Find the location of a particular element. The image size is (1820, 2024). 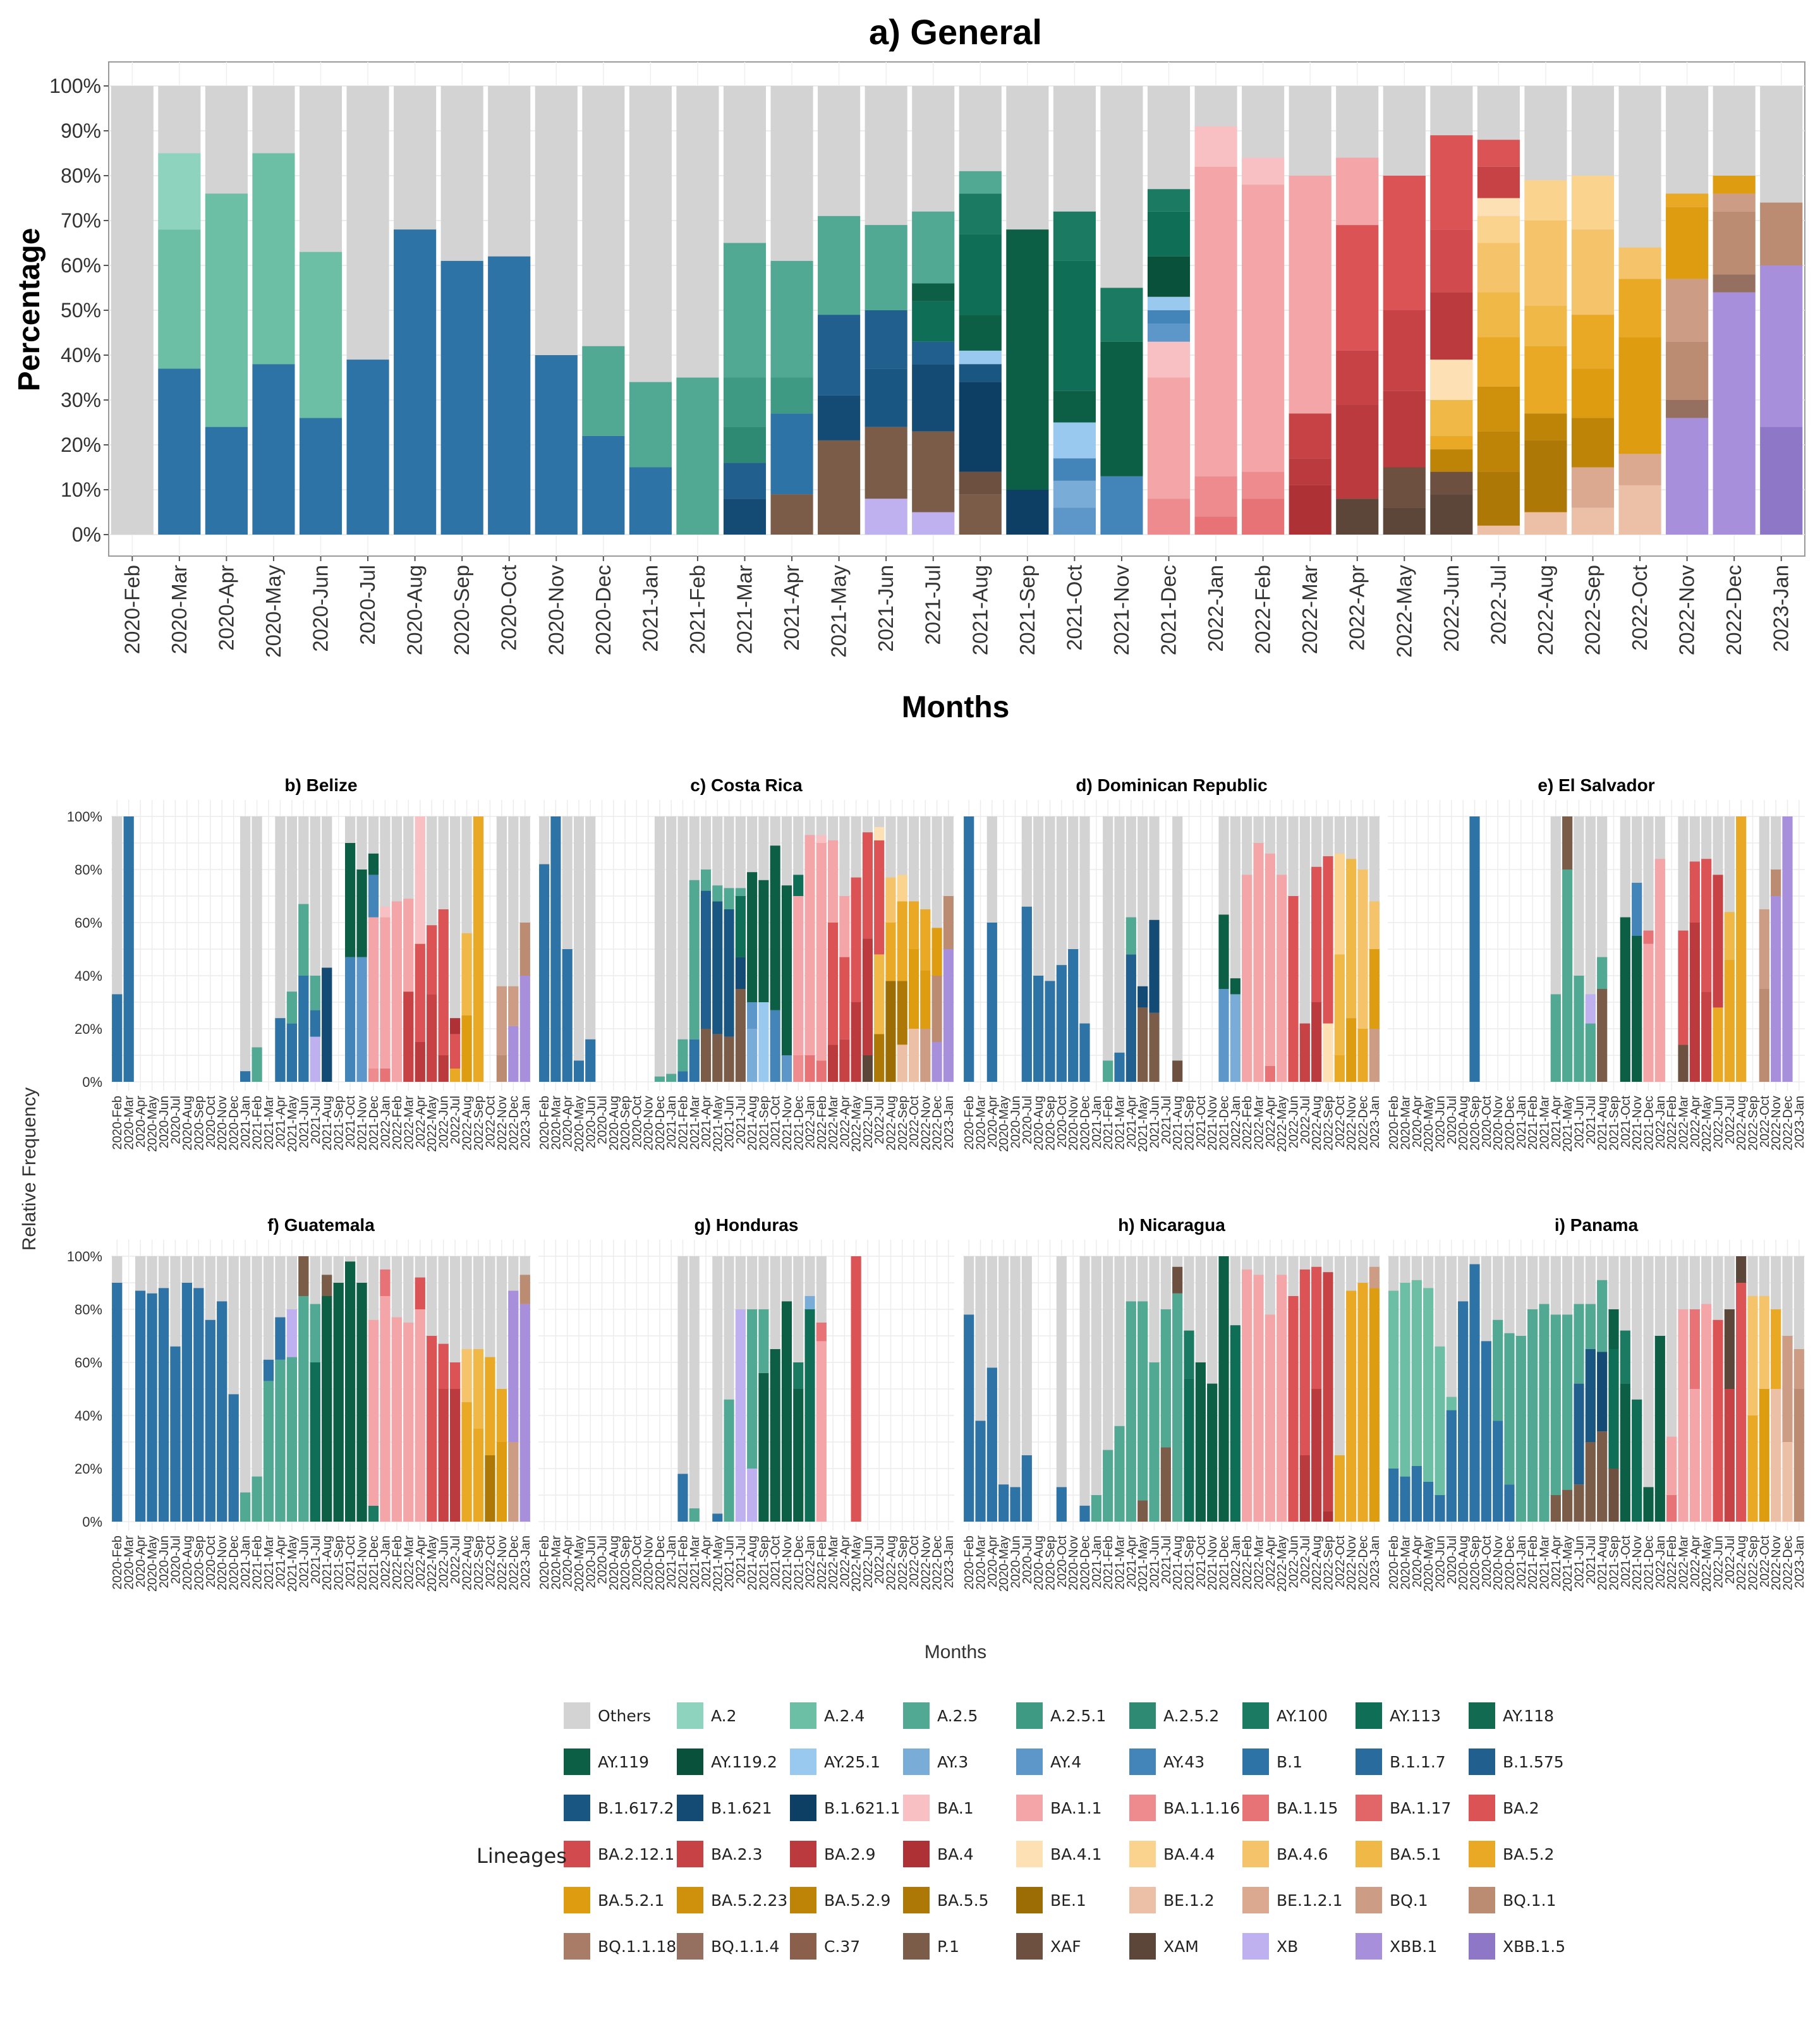

panel-x-tick-label: 2020-Apr is located at coordinates (141, 1122).